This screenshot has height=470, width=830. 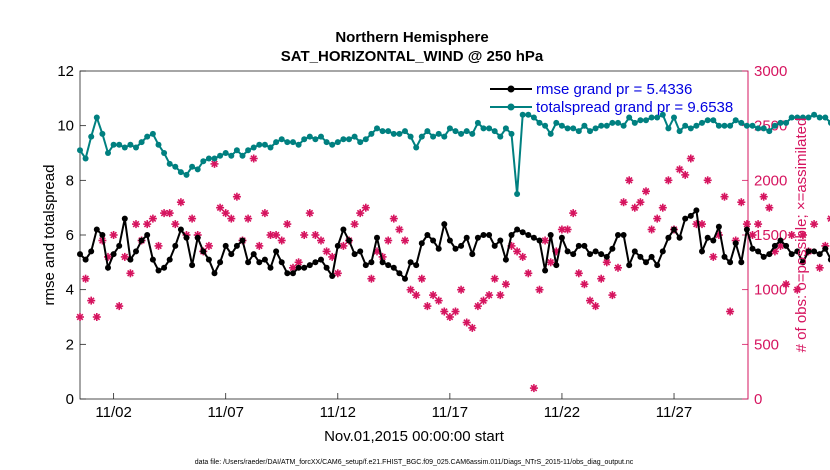 What do you see at coordinates (49, 235) in the screenshot?
I see `y-axis-label-left: rmse and totalspread` at bounding box center [49, 235].